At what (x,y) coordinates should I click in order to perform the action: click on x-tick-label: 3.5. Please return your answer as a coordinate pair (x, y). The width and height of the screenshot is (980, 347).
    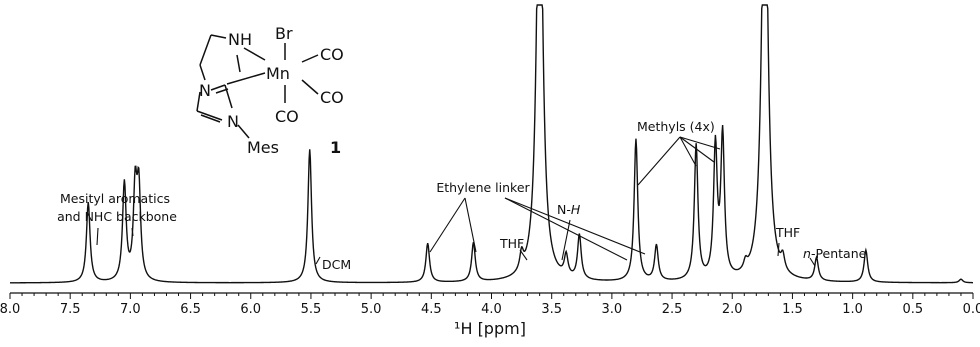
    Looking at the image, I should click on (551, 309).